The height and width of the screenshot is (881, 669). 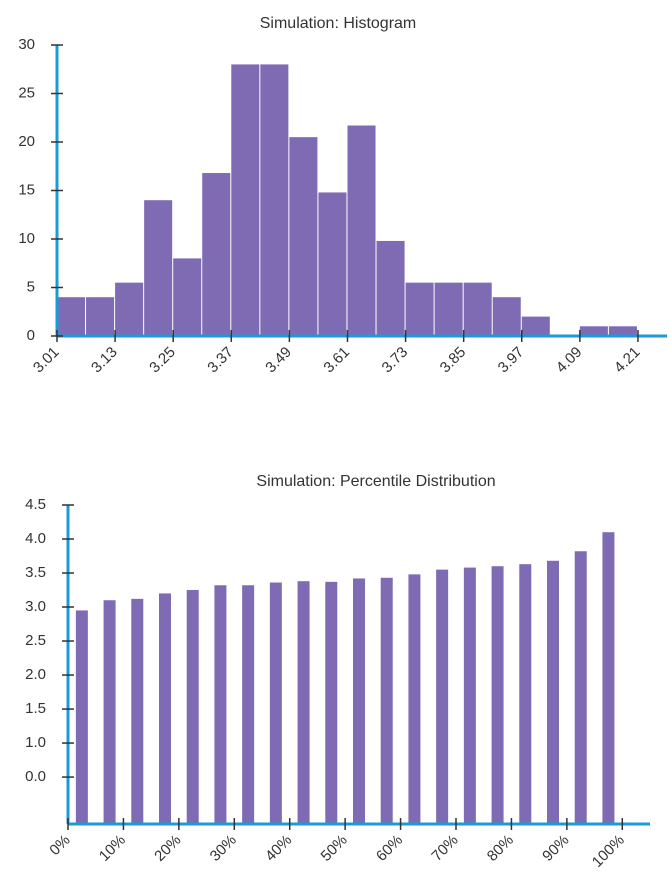 What do you see at coordinates (220, 360) in the screenshot?
I see `x-tick-label: 3.37` at bounding box center [220, 360].